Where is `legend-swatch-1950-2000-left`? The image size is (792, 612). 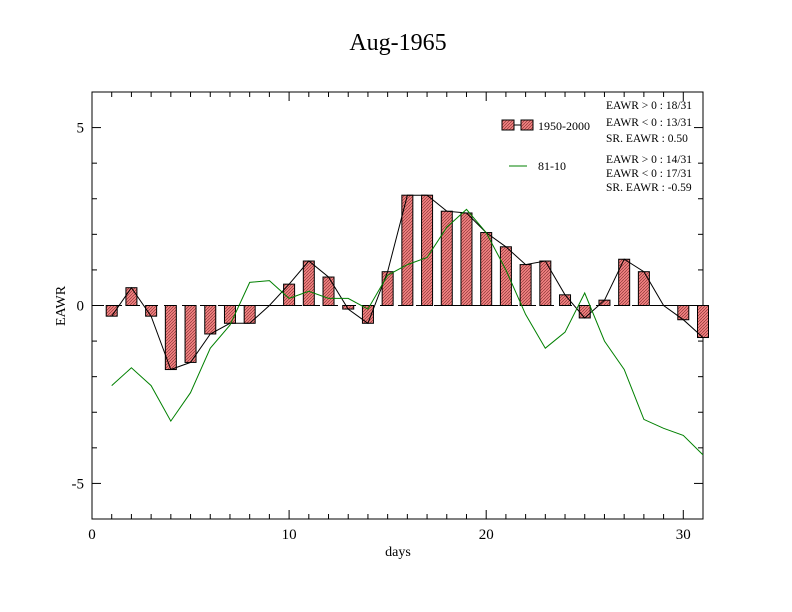
legend-swatch-1950-2000-left is located at coordinates (508, 125).